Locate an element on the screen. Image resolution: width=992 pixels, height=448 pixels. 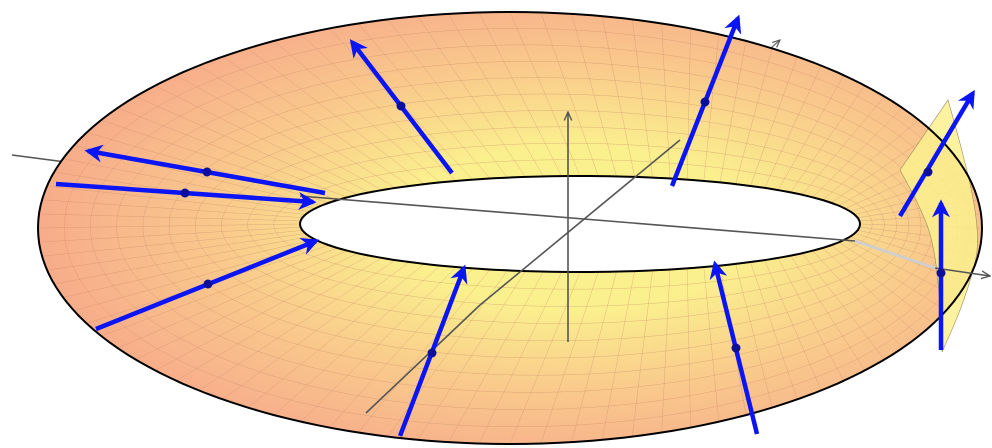
x-axis-front is located at coordinates (962, 271).